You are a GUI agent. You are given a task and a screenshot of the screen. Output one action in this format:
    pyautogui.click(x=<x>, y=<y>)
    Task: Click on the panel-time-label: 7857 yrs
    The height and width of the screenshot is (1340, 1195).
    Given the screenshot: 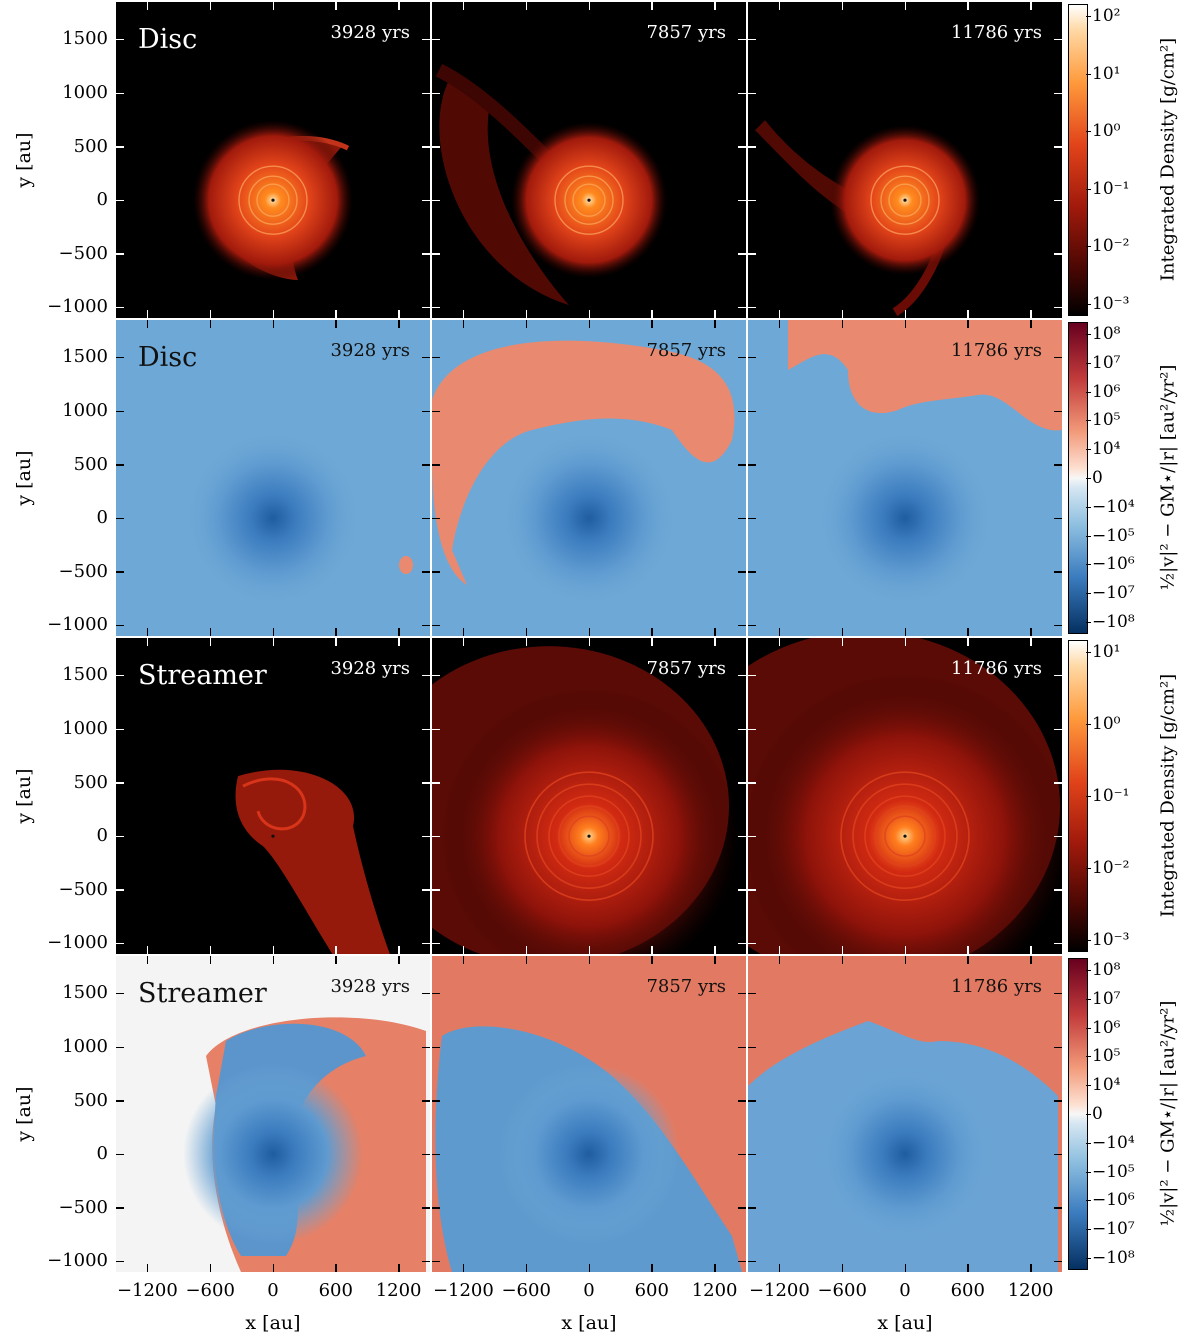 What is the action you would take?
    pyautogui.click(x=686, y=32)
    